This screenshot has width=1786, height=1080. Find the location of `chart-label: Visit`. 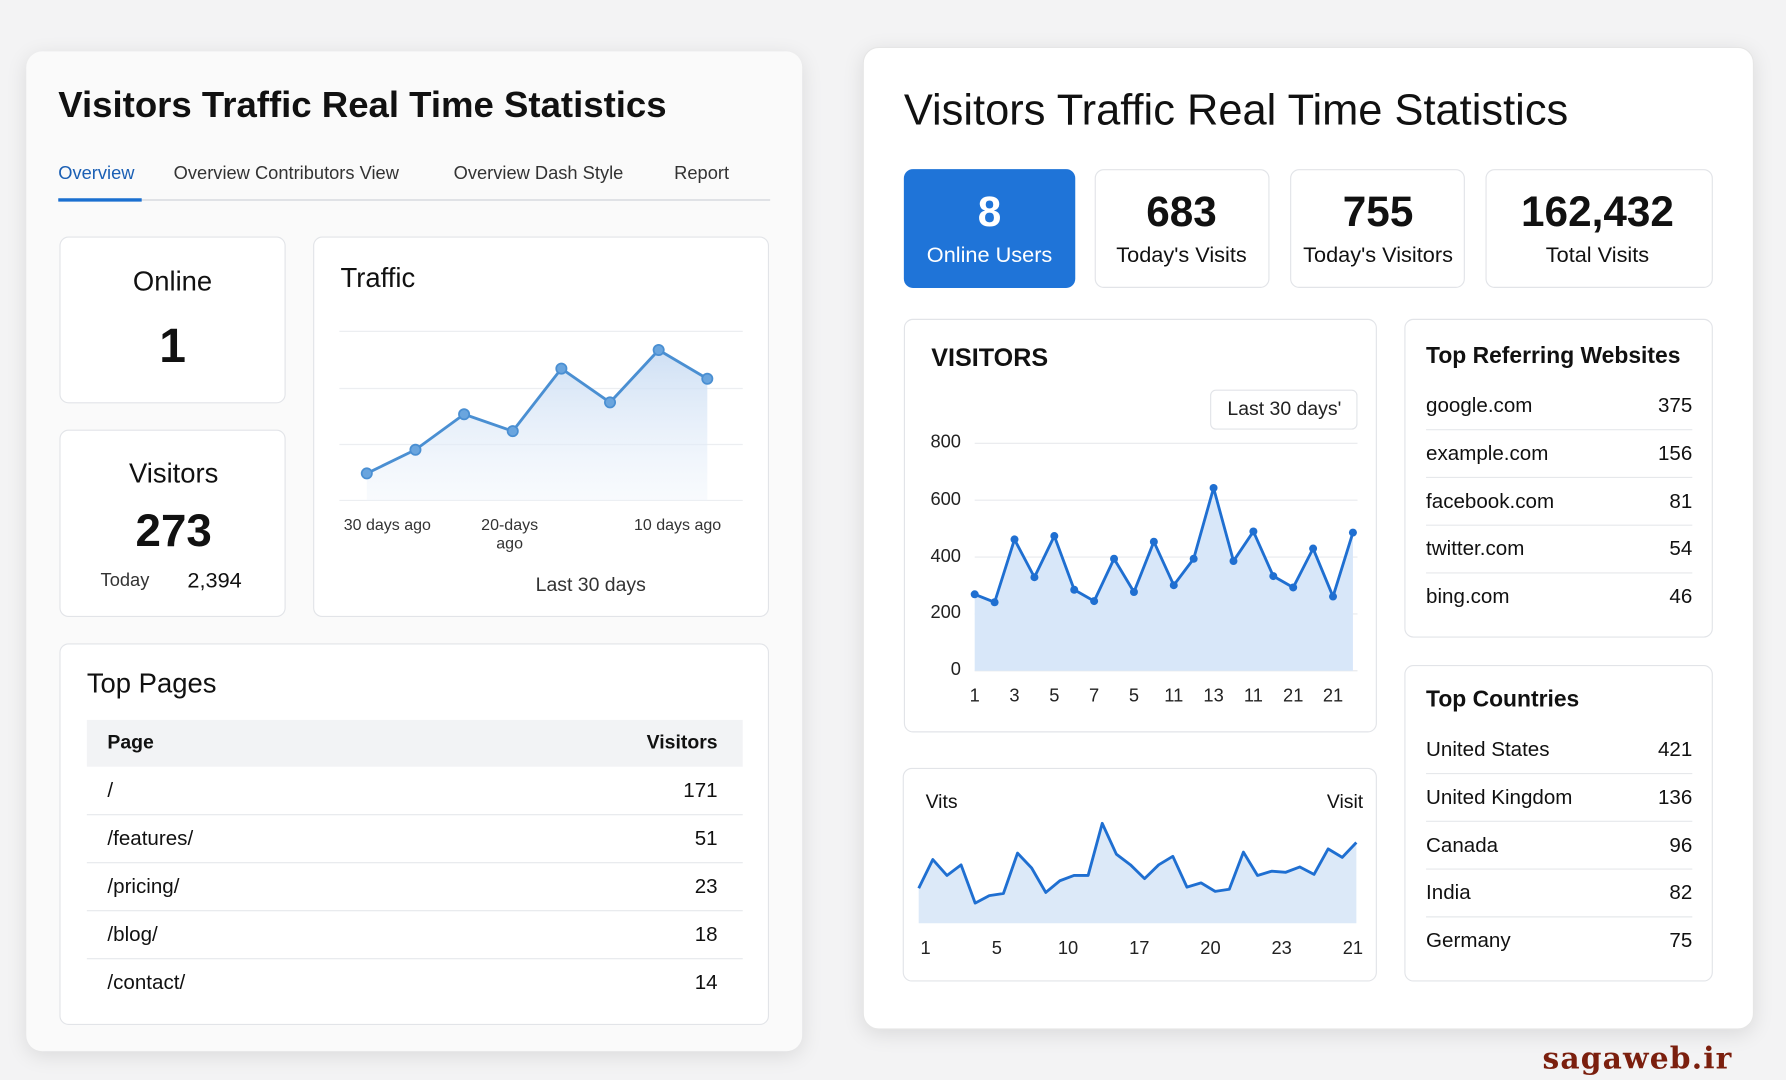

chart-label: Visit is located at coordinates (1345, 801).